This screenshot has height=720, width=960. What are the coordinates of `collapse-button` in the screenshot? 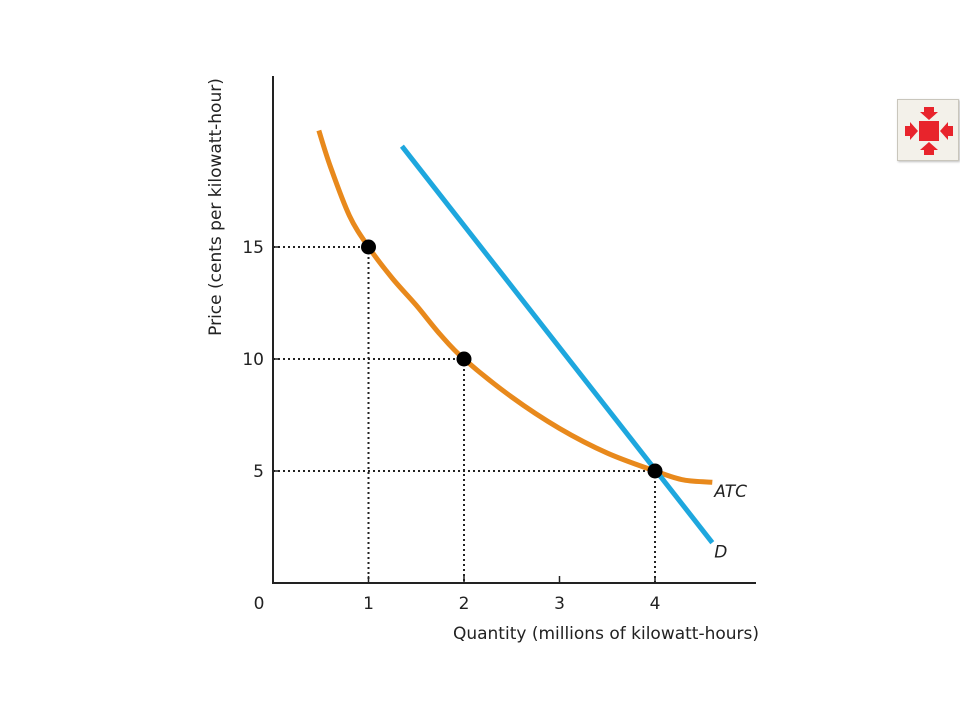 It's located at (928, 130).